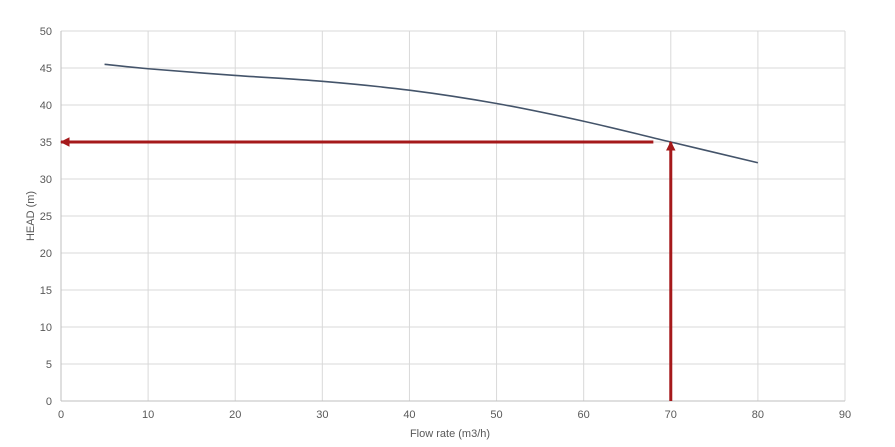 The height and width of the screenshot is (447, 895). I want to click on x-axis-title: Flow rate (m3/h), so click(450, 434).